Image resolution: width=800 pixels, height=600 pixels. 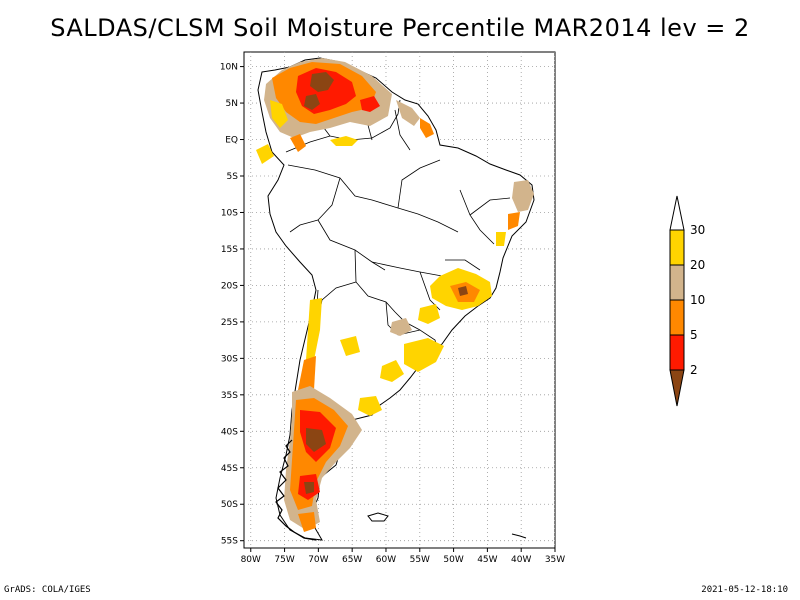 I want to click on lat-tick-label: 50S, so click(x=229, y=505).